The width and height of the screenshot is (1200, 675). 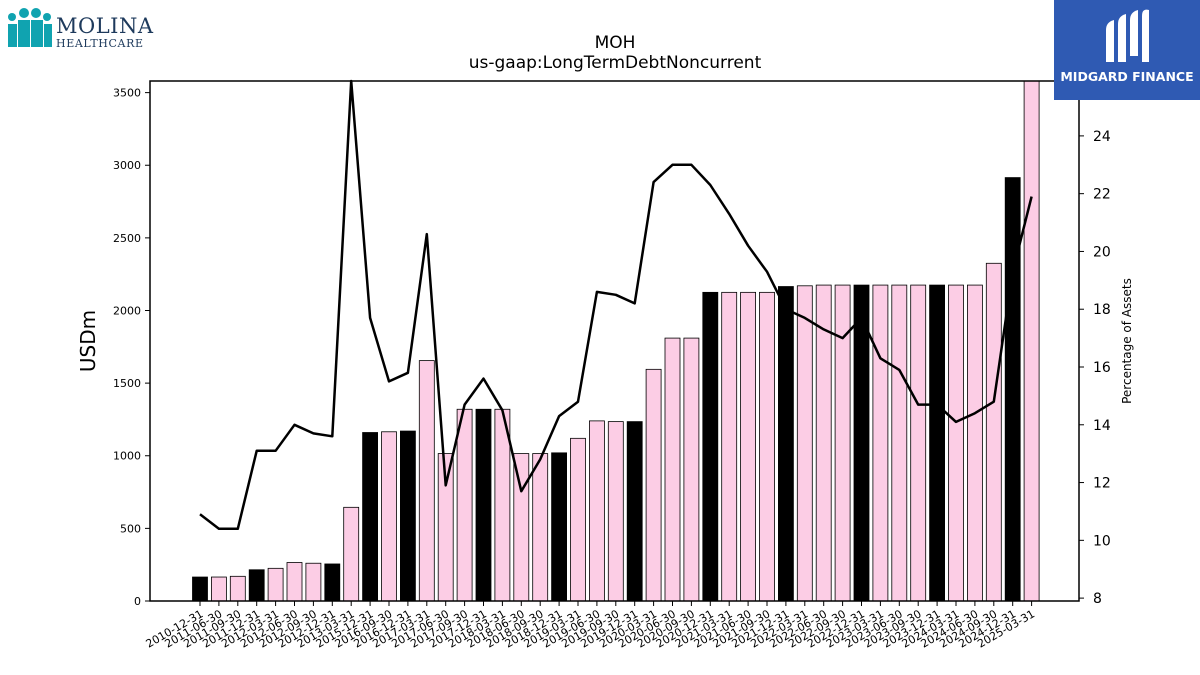 What do you see at coordinates (615, 63) in the screenshot?
I see `chart-subtitle: us-gaap:LongTermDebtNoncurrent` at bounding box center [615, 63].